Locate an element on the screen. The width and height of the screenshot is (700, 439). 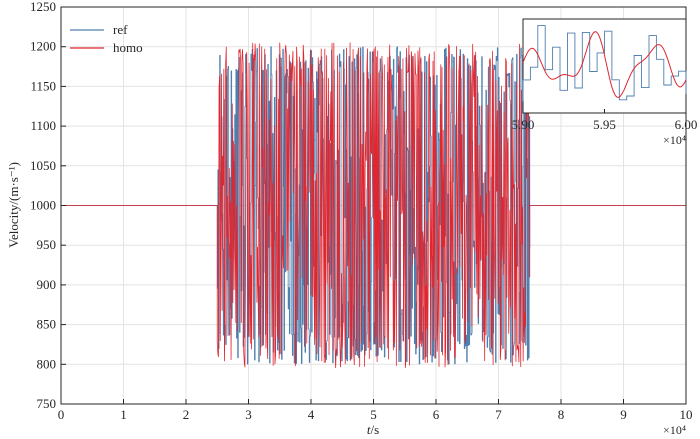
x-tick-label: 8 is located at coordinates (561, 414).